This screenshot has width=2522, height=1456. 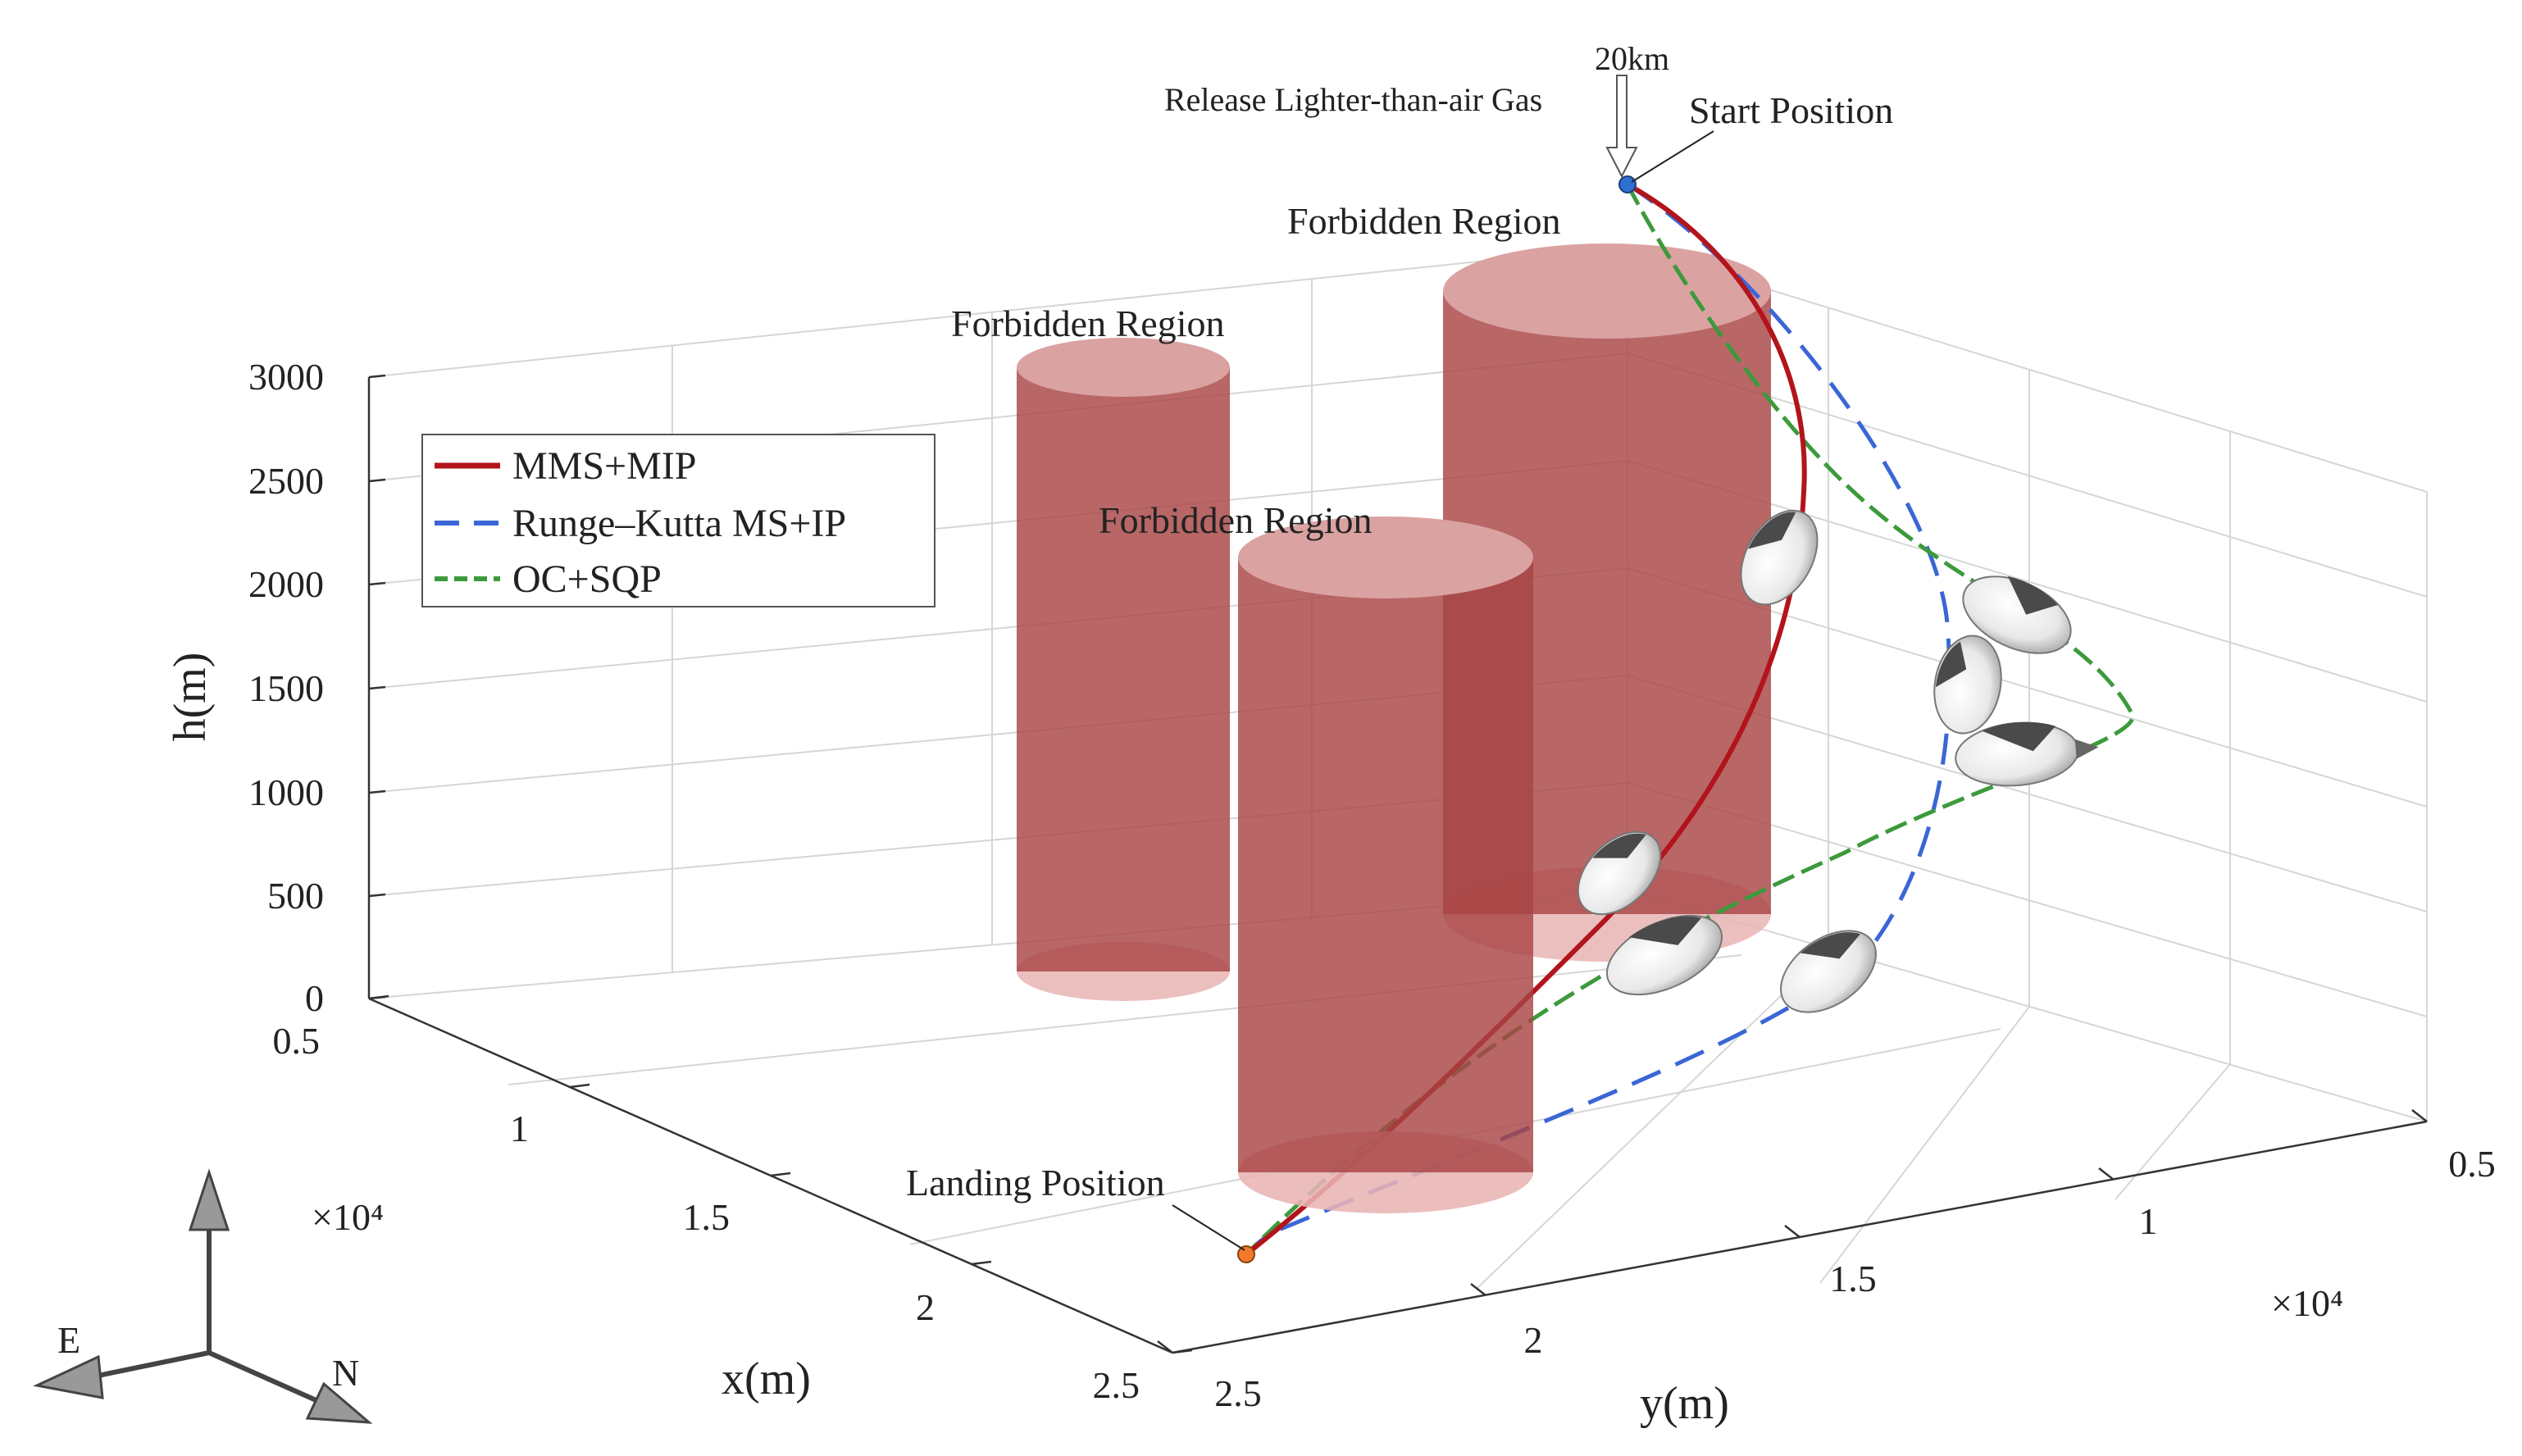 What do you see at coordinates (1035, 1183) in the screenshot?
I see `landing-position-label: Landing Position` at bounding box center [1035, 1183].